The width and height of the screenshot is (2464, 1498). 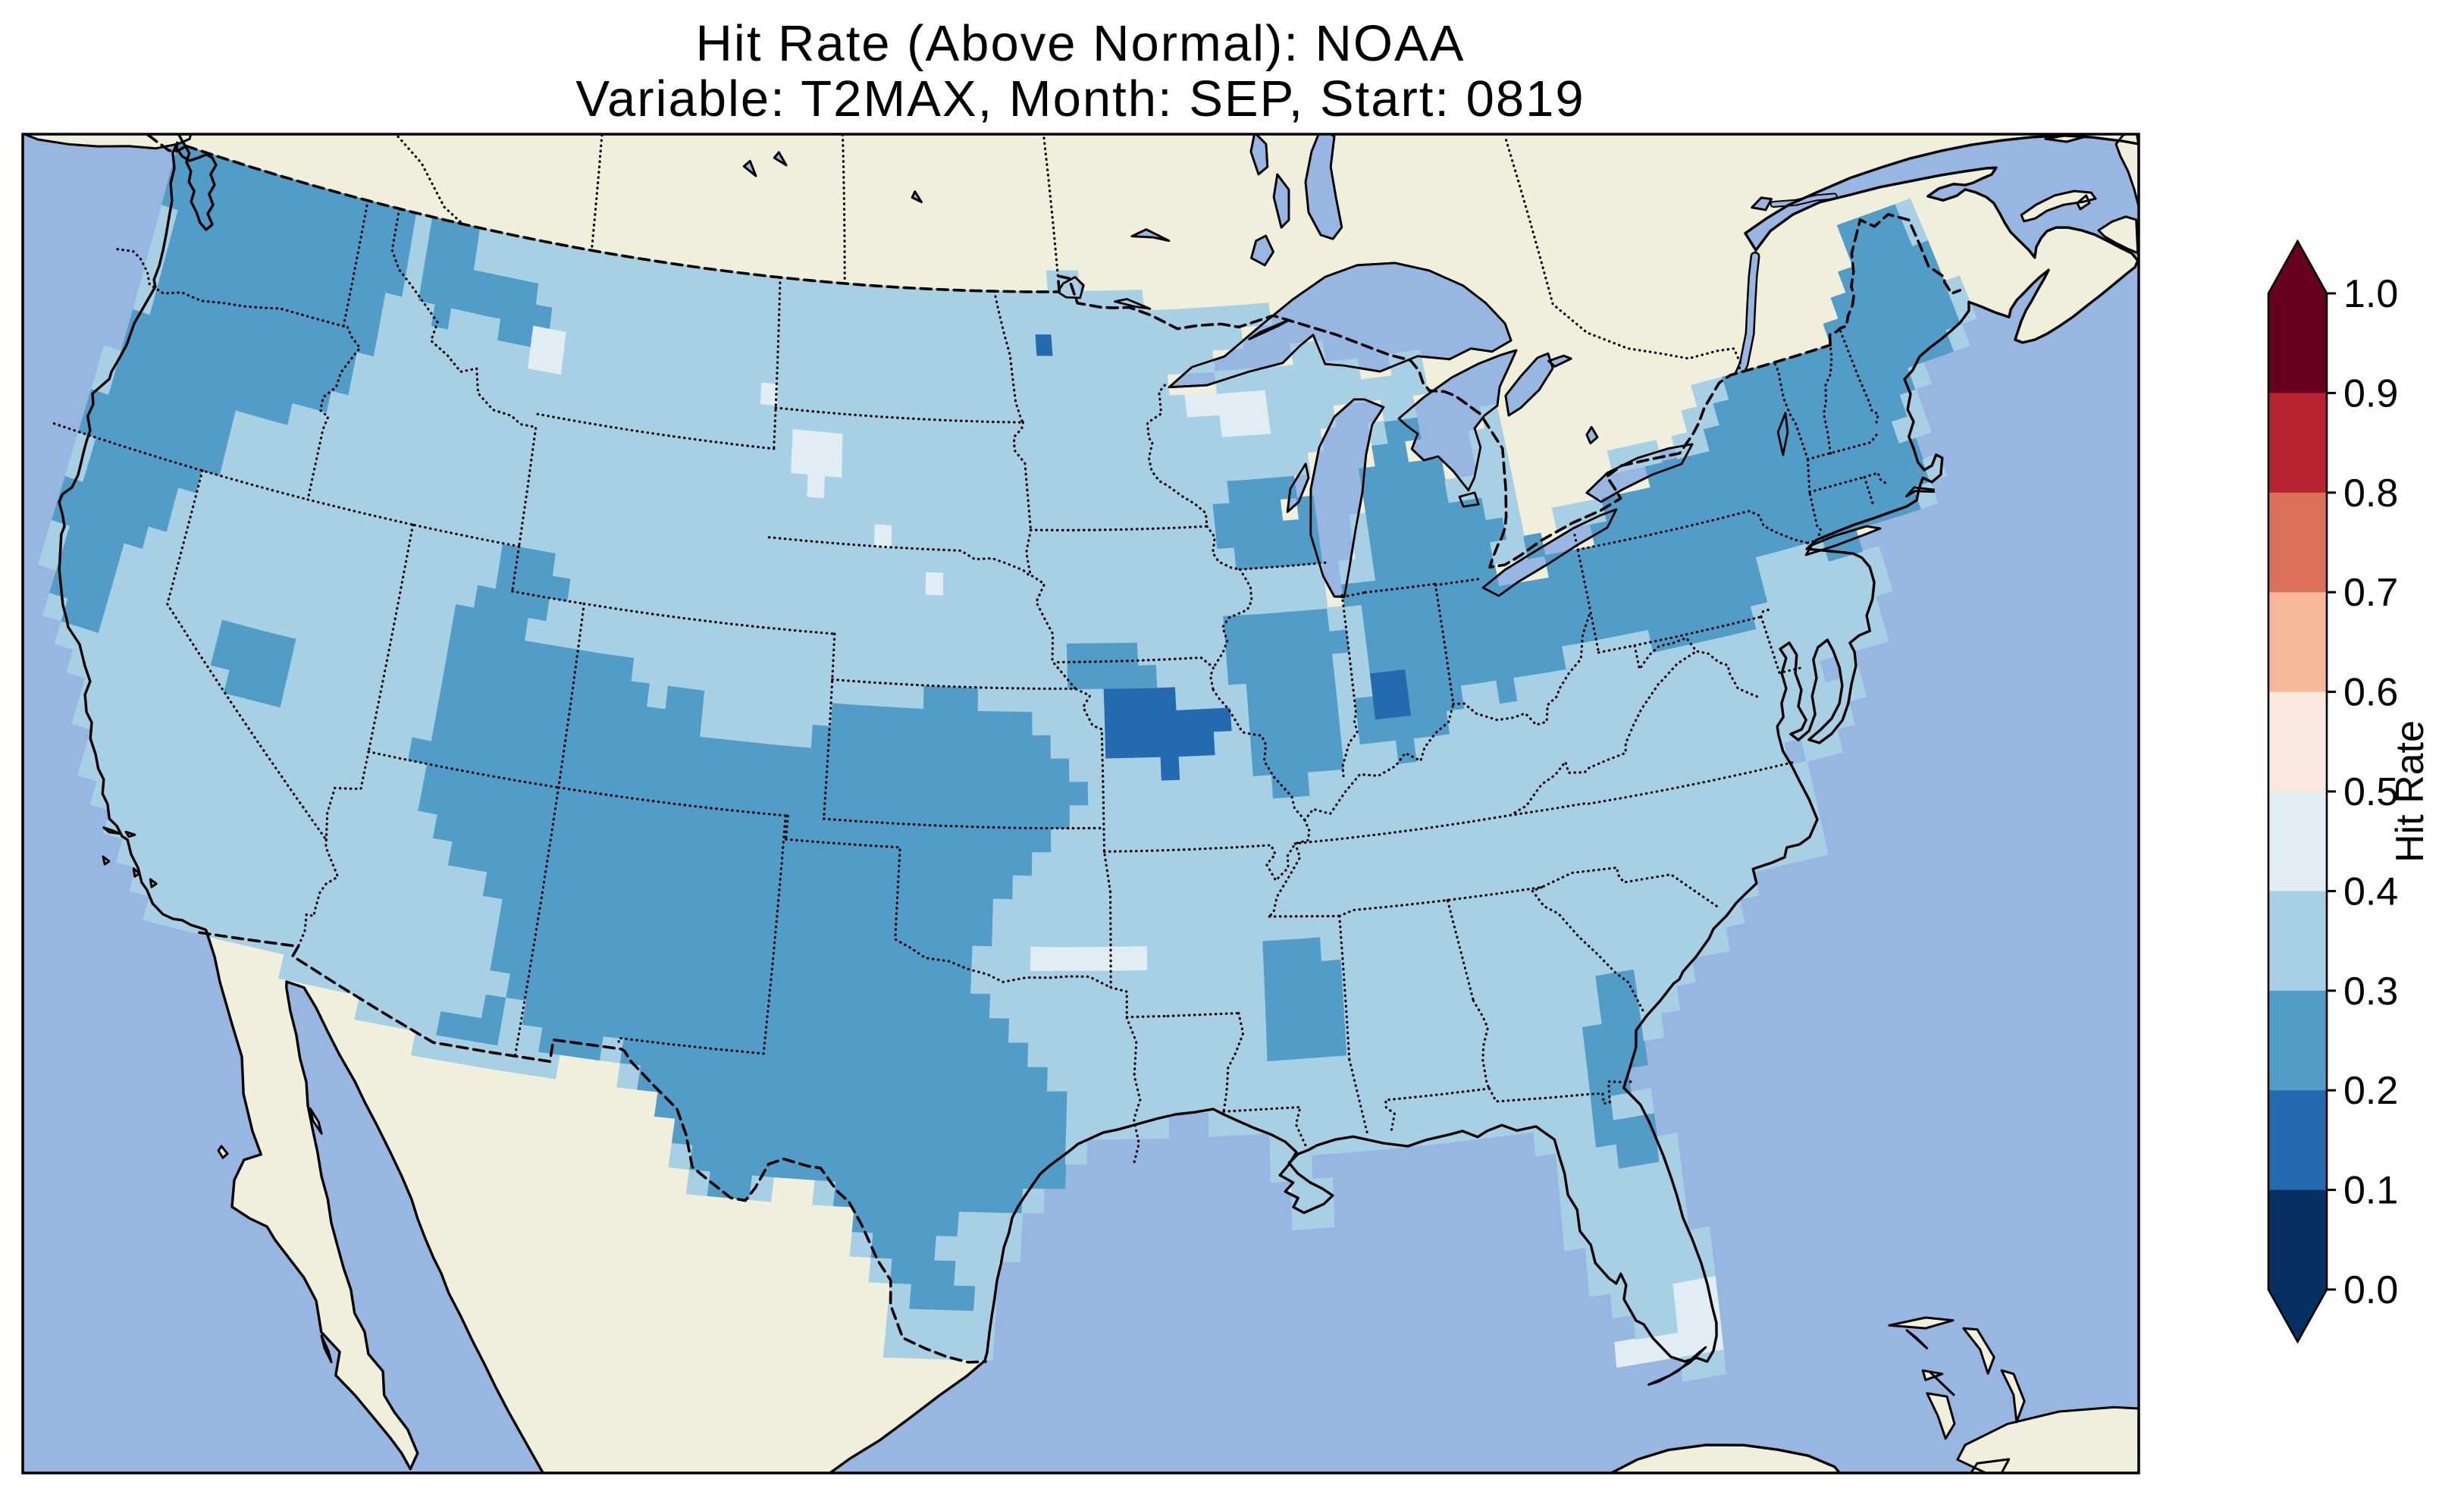 What do you see at coordinates (2370, 294) in the screenshot?
I see `svg-text: 1.0` at bounding box center [2370, 294].